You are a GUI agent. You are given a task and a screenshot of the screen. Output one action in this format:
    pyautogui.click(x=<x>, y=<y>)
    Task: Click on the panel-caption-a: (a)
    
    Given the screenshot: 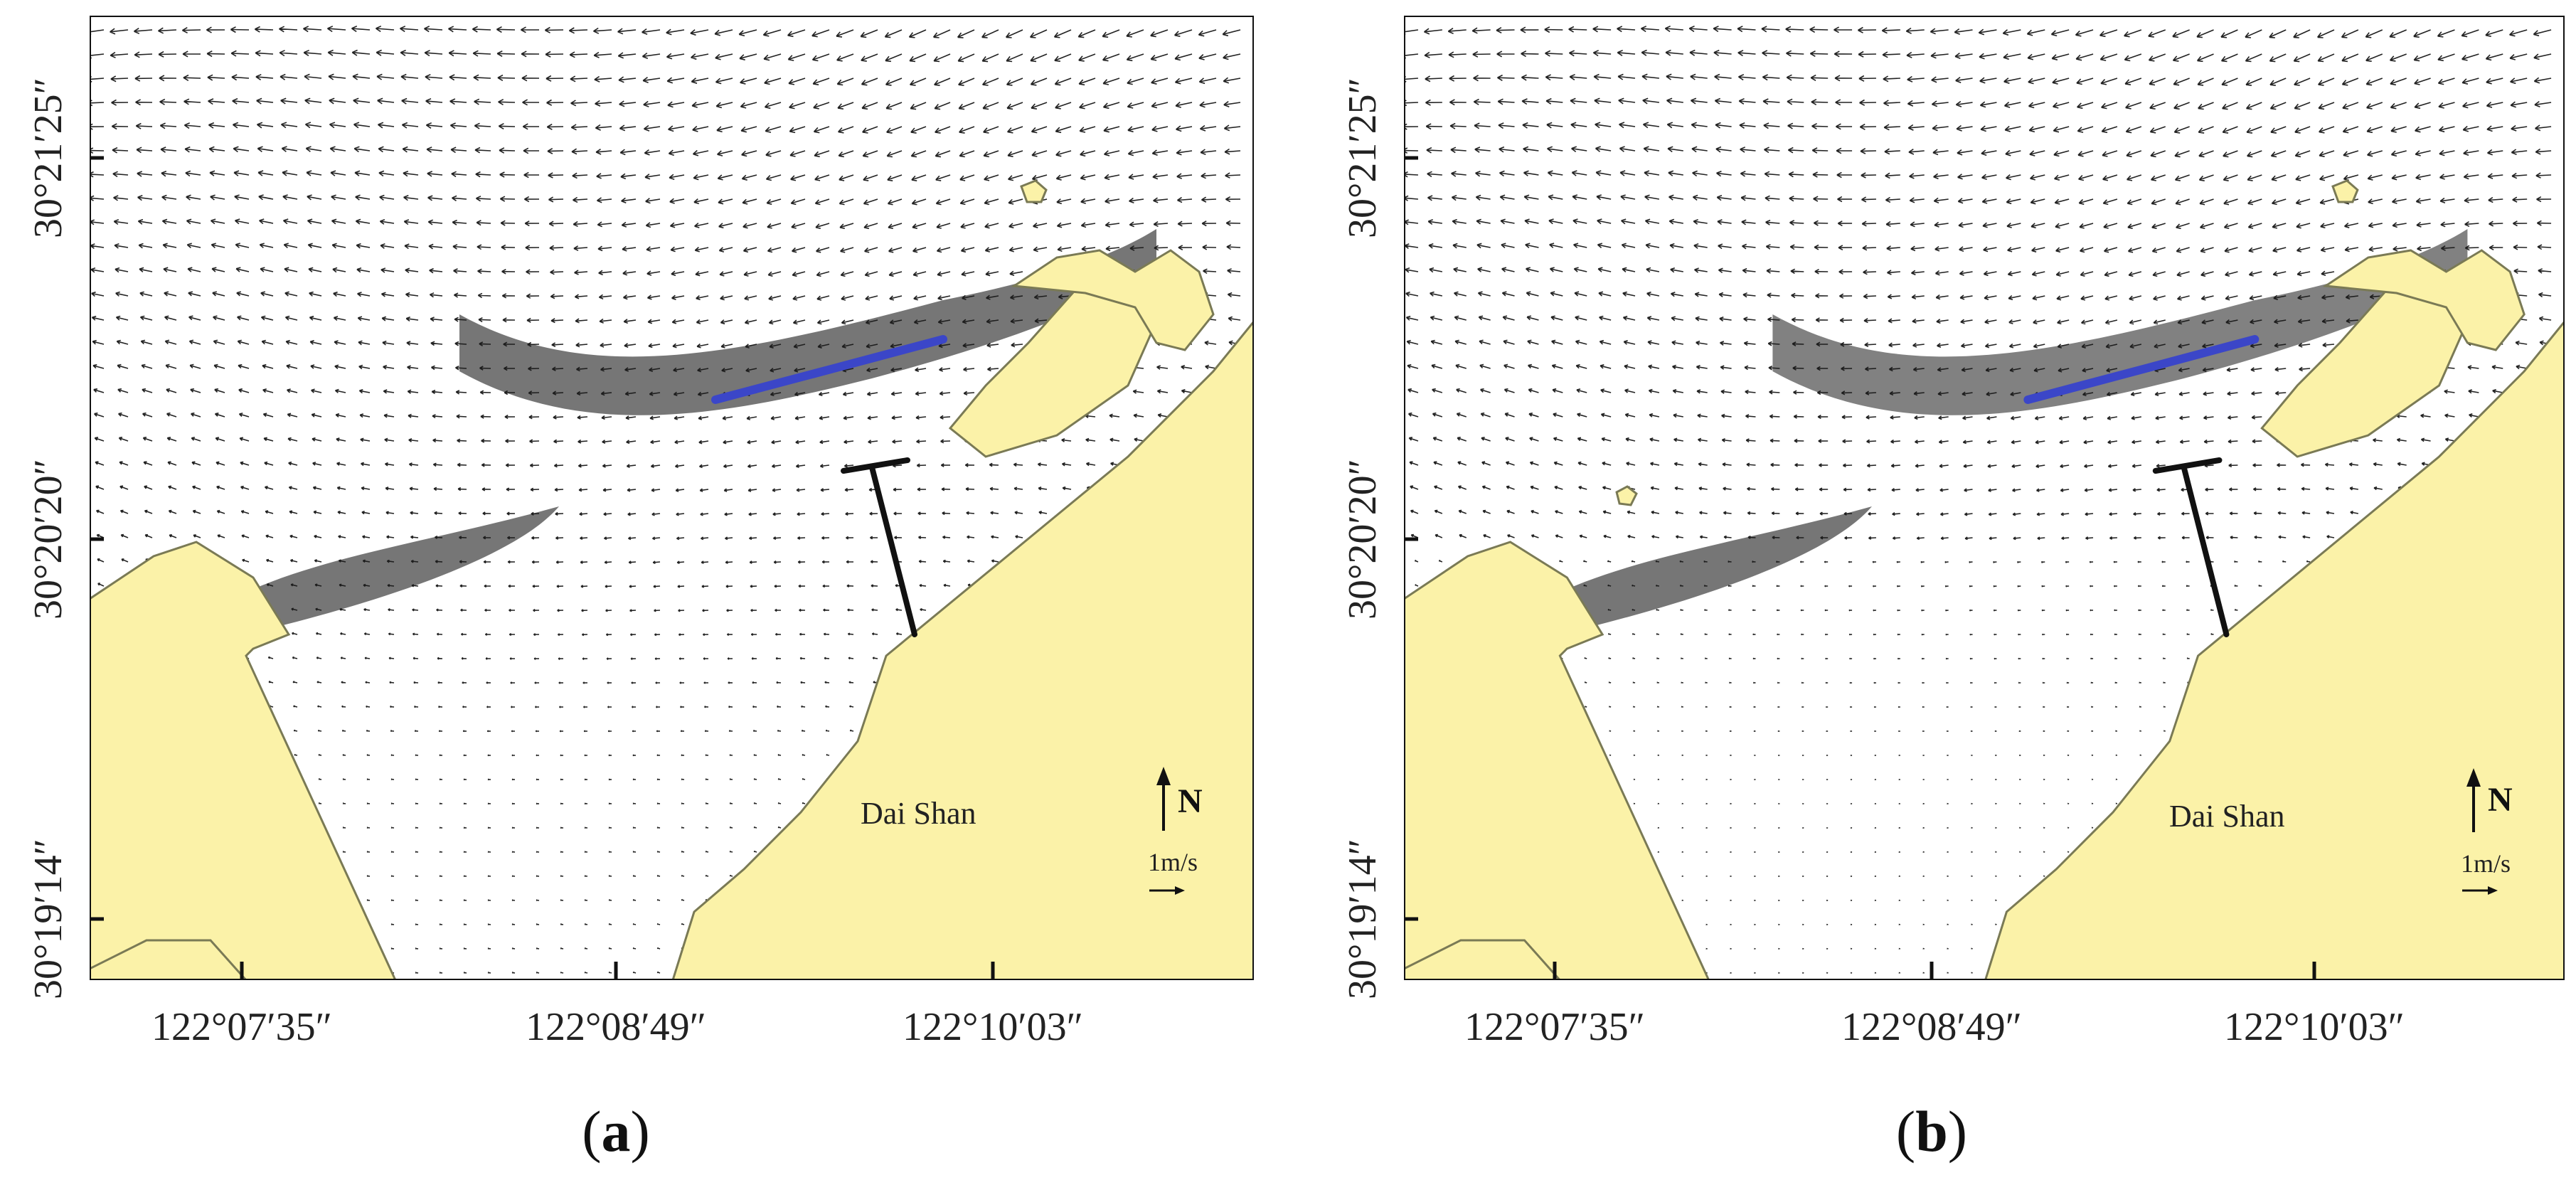 What is the action you would take?
    pyautogui.click(x=616, y=1131)
    